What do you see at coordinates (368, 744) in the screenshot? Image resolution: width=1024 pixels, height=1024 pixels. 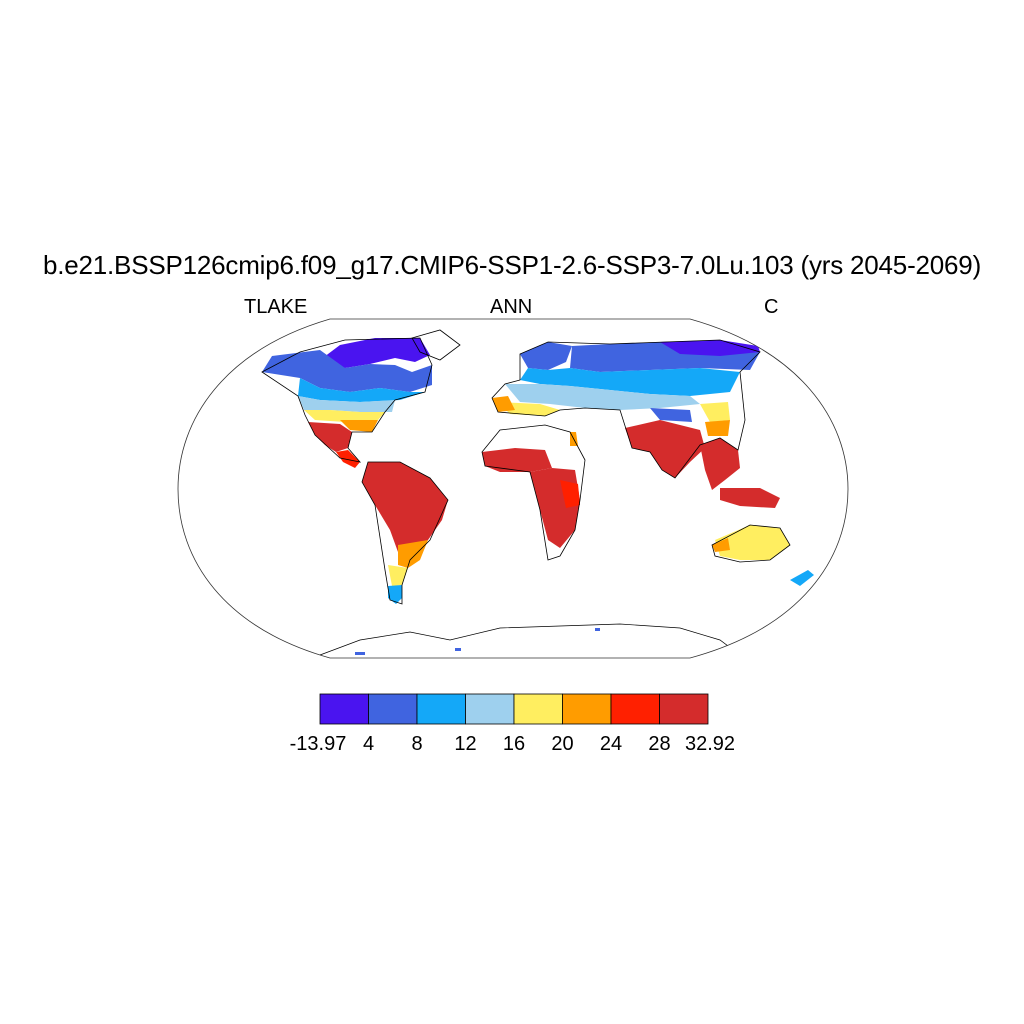 I see `colorbar-tick-label: 4` at bounding box center [368, 744].